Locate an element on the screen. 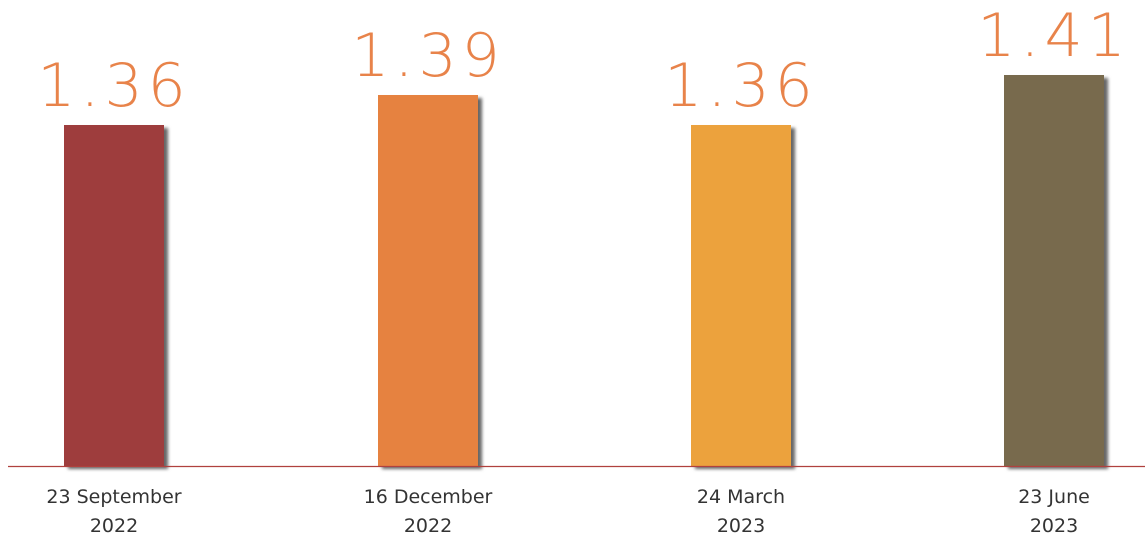 This screenshot has width=1145, height=537. data-label-1: 1.36 is located at coordinates (114, 86).